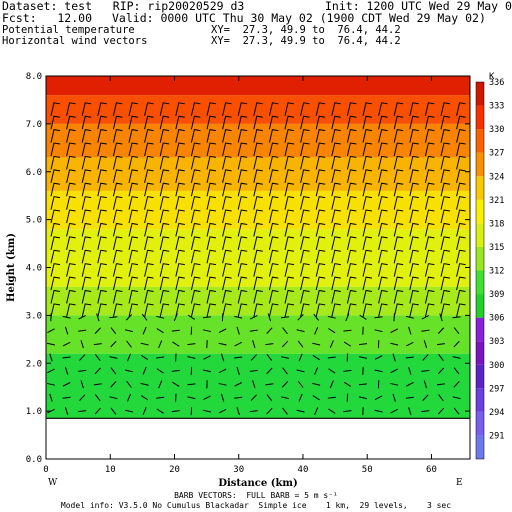 Image resolution: width=512 pixels, height=512 pixels. What do you see at coordinates (496, 154) in the screenshot?
I see `colorbar-label: 327` at bounding box center [496, 154].